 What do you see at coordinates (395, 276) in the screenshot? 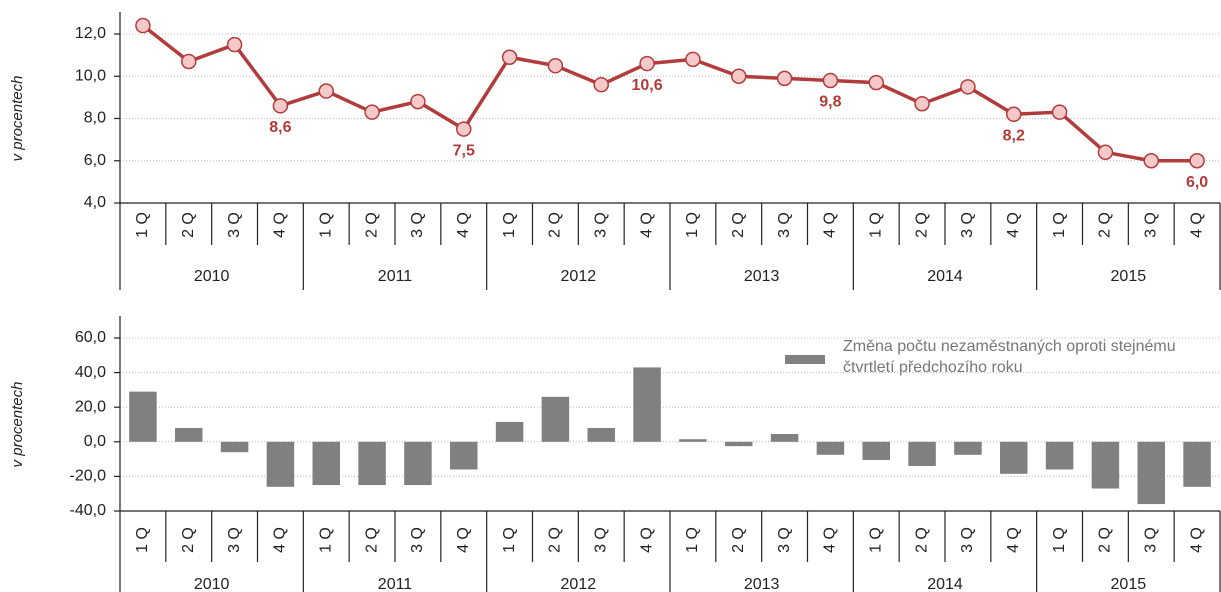
I see `x-group-label: 2011` at bounding box center [395, 276].